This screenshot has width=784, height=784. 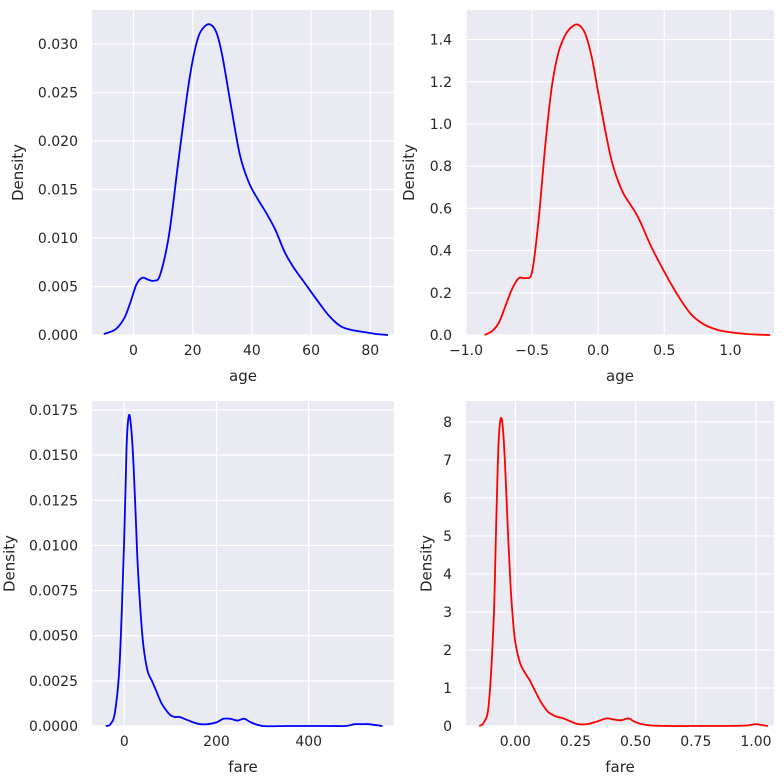 What do you see at coordinates (311, 351) in the screenshot?
I see `x-tick-label: 60` at bounding box center [311, 351].